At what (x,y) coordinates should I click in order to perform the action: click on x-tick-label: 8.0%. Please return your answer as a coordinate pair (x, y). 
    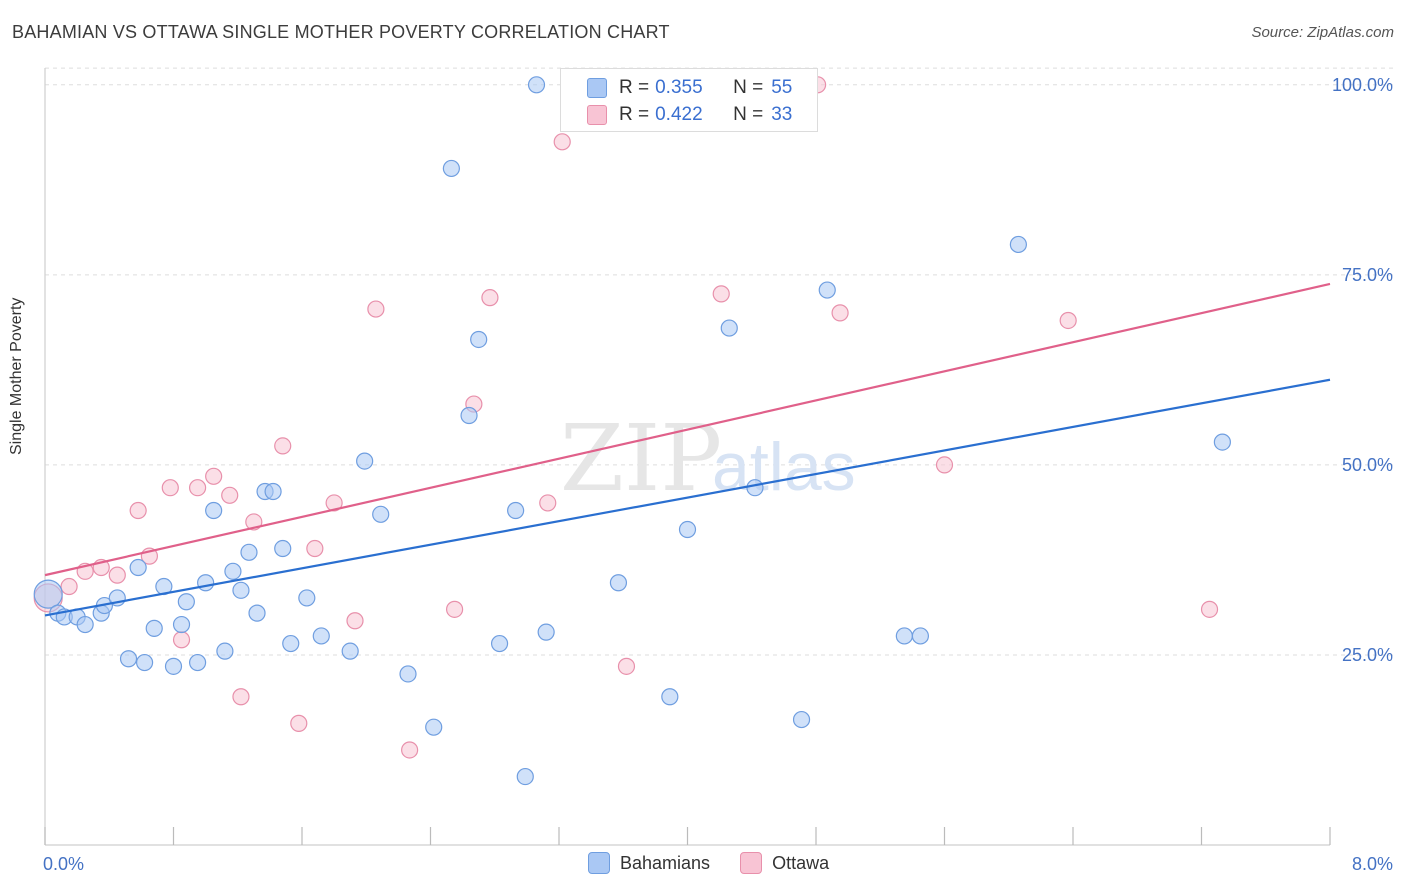
    Looking at the image, I should click on (1372, 864).